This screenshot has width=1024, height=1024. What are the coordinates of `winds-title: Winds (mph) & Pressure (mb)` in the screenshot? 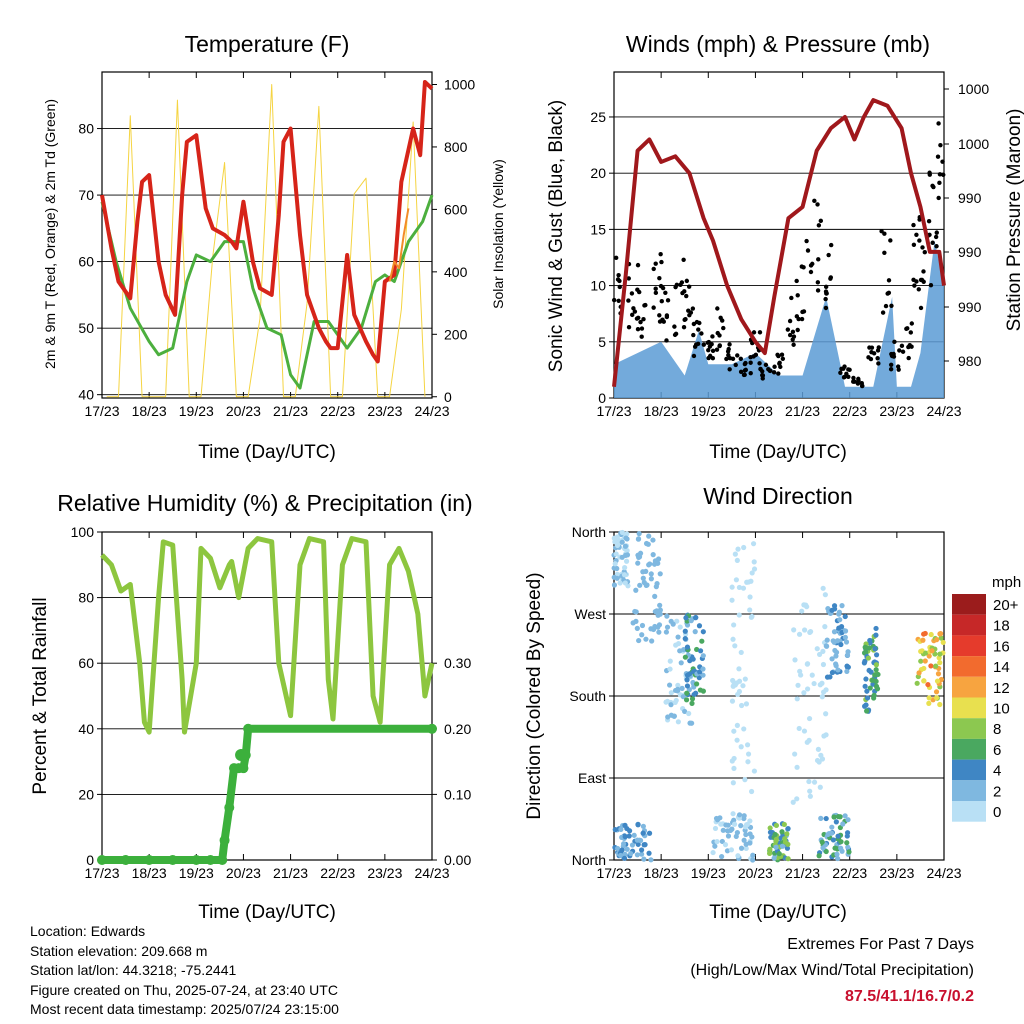 It's located at (778, 44).